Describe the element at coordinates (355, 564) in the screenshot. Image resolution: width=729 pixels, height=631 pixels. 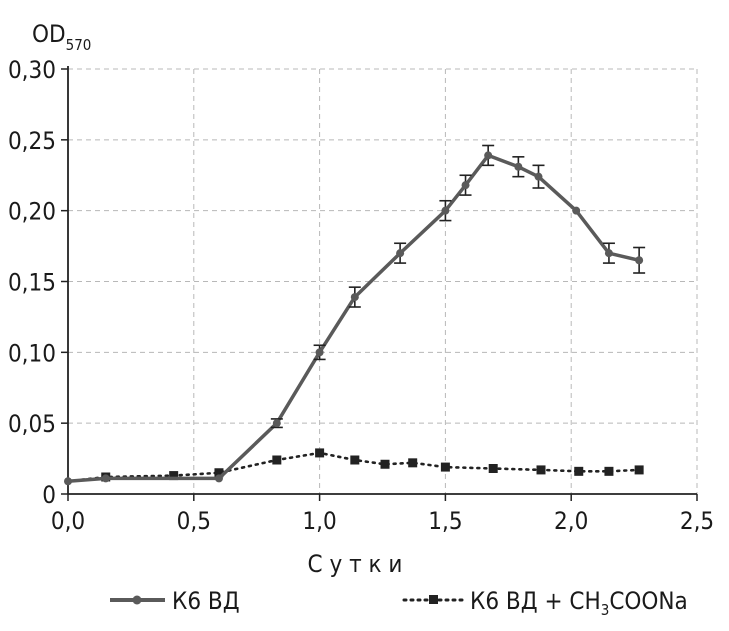
I see `x-axis-title: С у т к и` at that location.